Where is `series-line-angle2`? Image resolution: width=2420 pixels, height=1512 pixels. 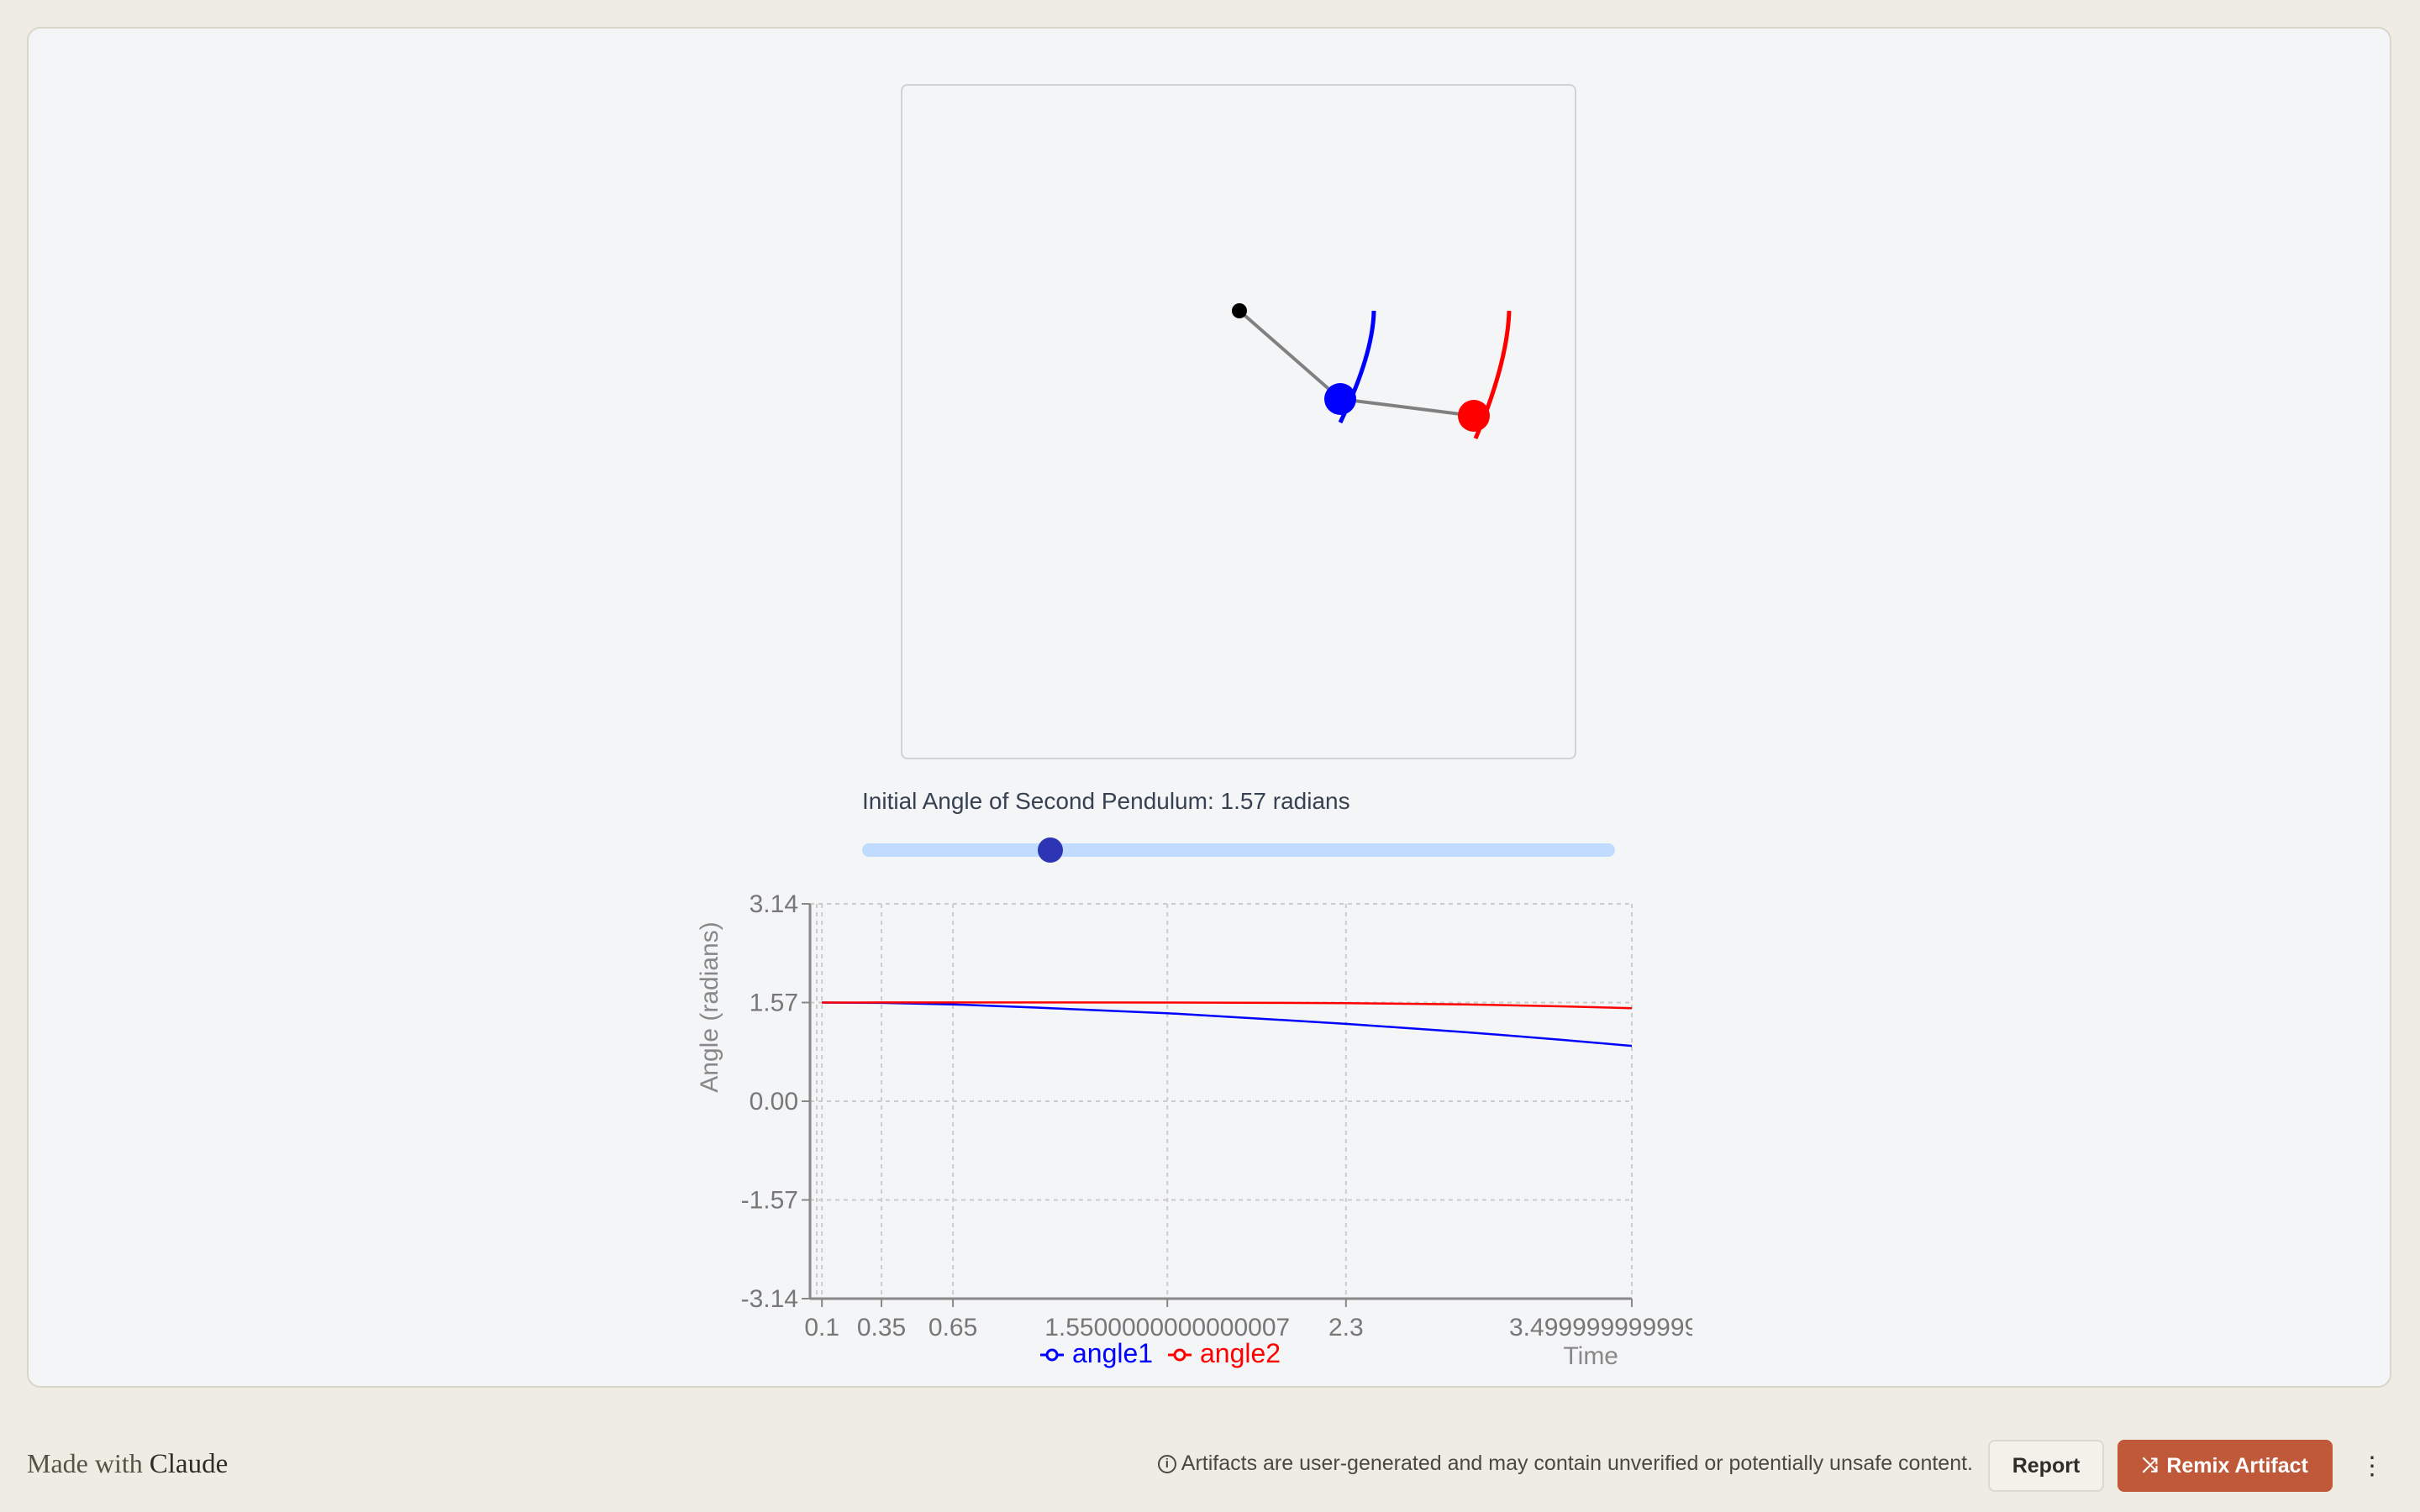 series-line-angle2 is located at coordinates (1227, 1005).